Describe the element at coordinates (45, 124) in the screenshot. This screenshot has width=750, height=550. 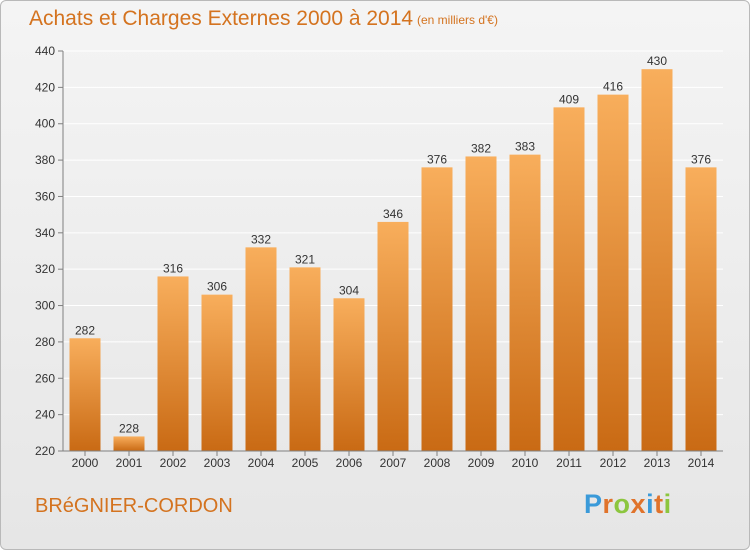
I see `y-tick-label: 400` at that location.